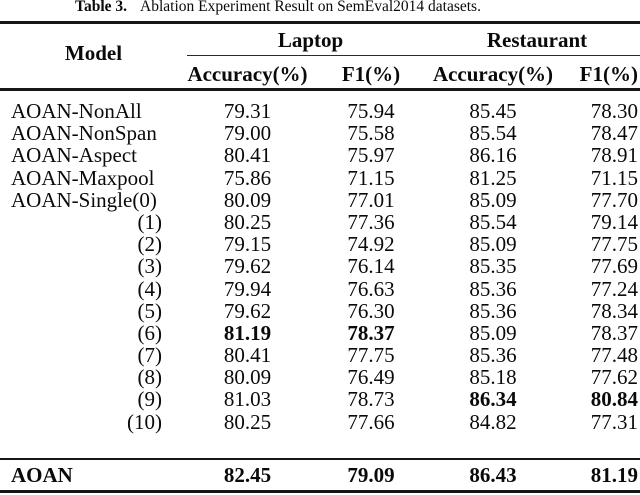  What do you see at coordinates (371, 399) in the screenshot?
I see `value-cell: 78.73` at bounding box center [371, 399].